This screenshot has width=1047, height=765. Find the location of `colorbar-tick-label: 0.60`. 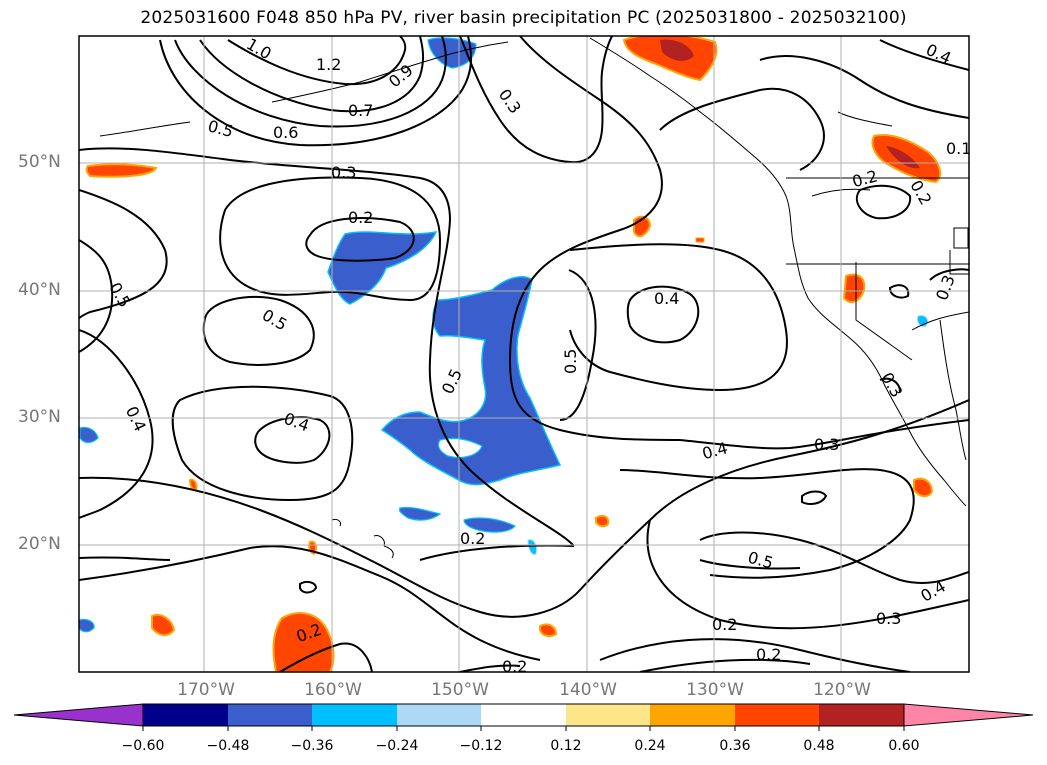

colorbar-tick-label: 0.60 is located at coordinates (904, 746).